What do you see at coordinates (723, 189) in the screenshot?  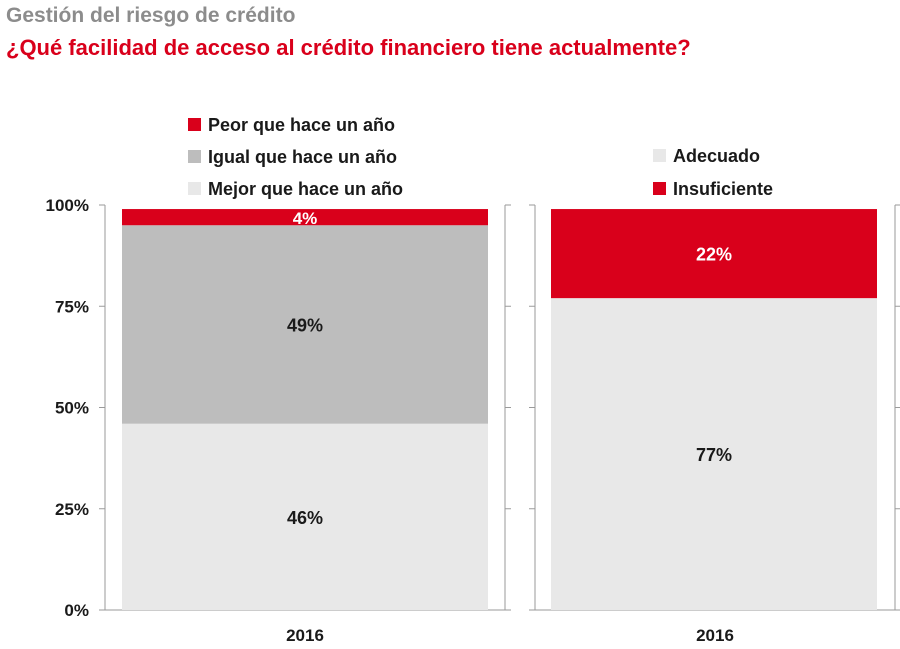 I see `legend-label: Insuficiente` at bounding box center [723, 189].